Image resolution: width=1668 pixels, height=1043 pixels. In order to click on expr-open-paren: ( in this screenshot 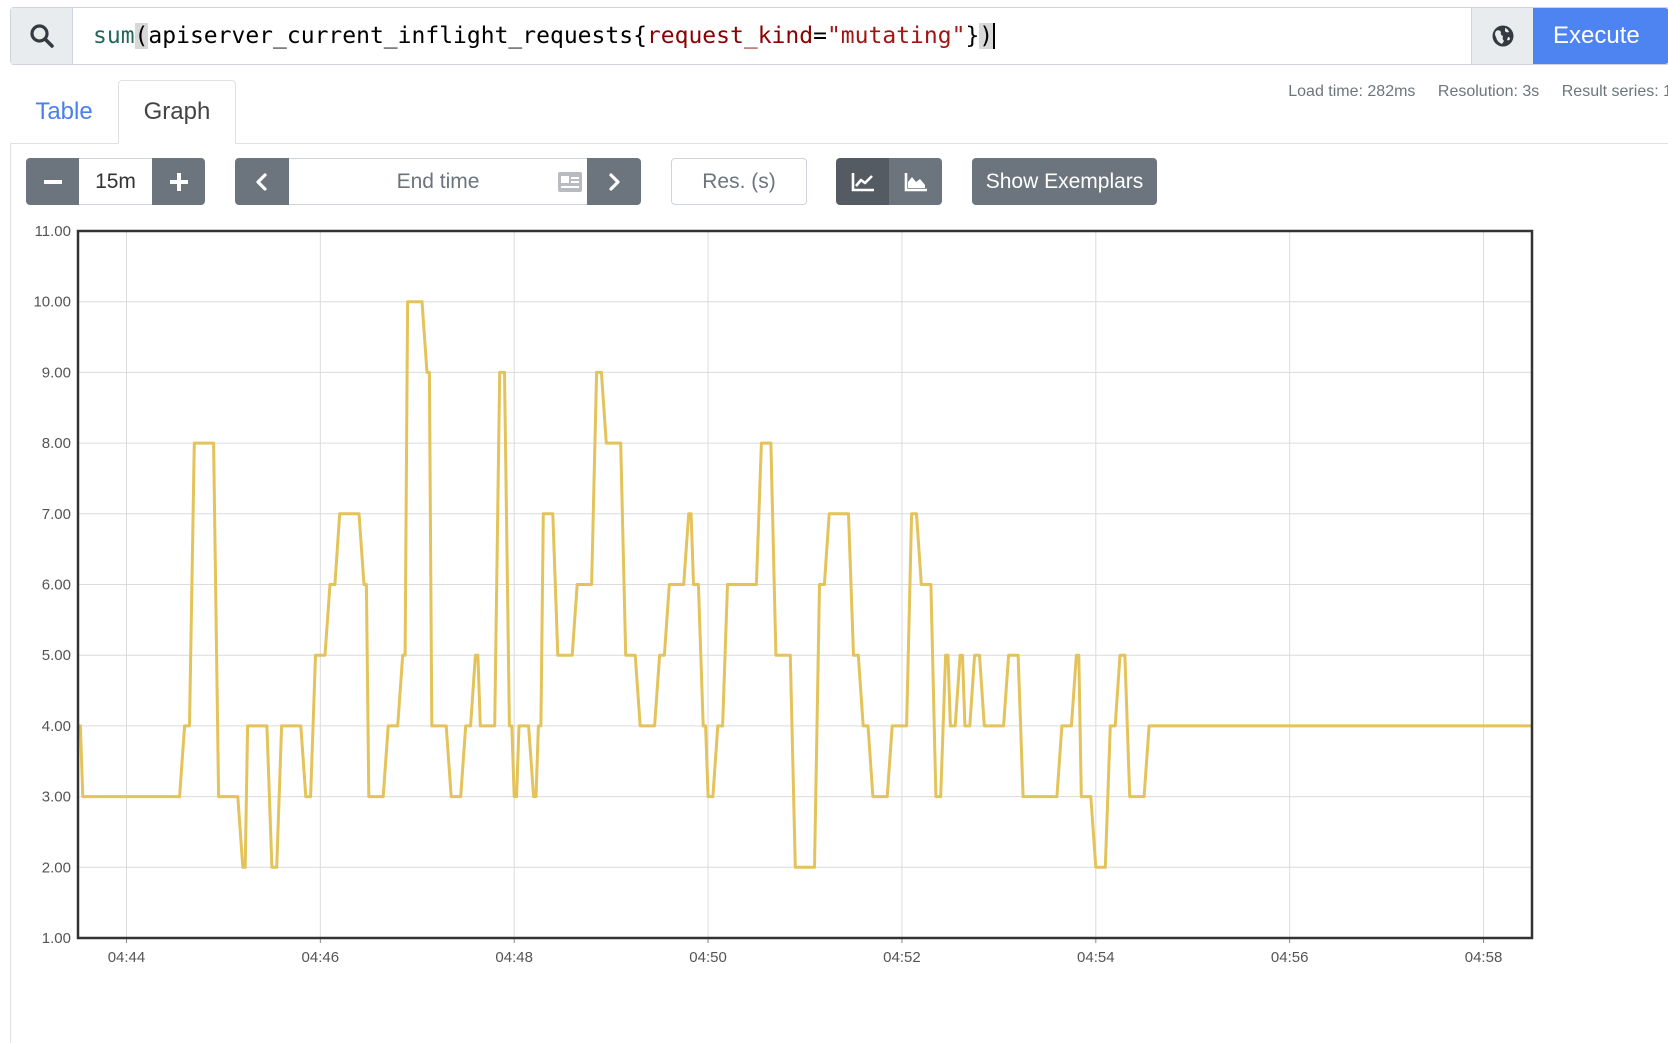, I will do `click(141, 36)`.